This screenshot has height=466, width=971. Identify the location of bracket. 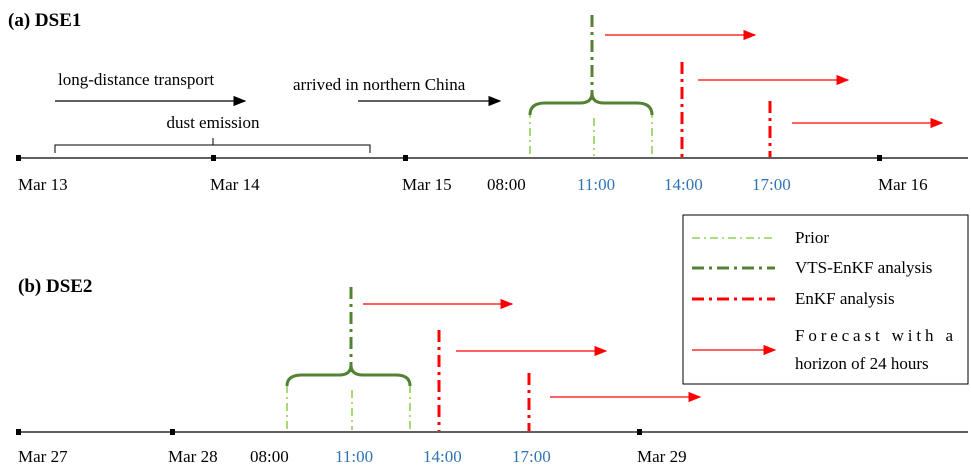
(212, 145).